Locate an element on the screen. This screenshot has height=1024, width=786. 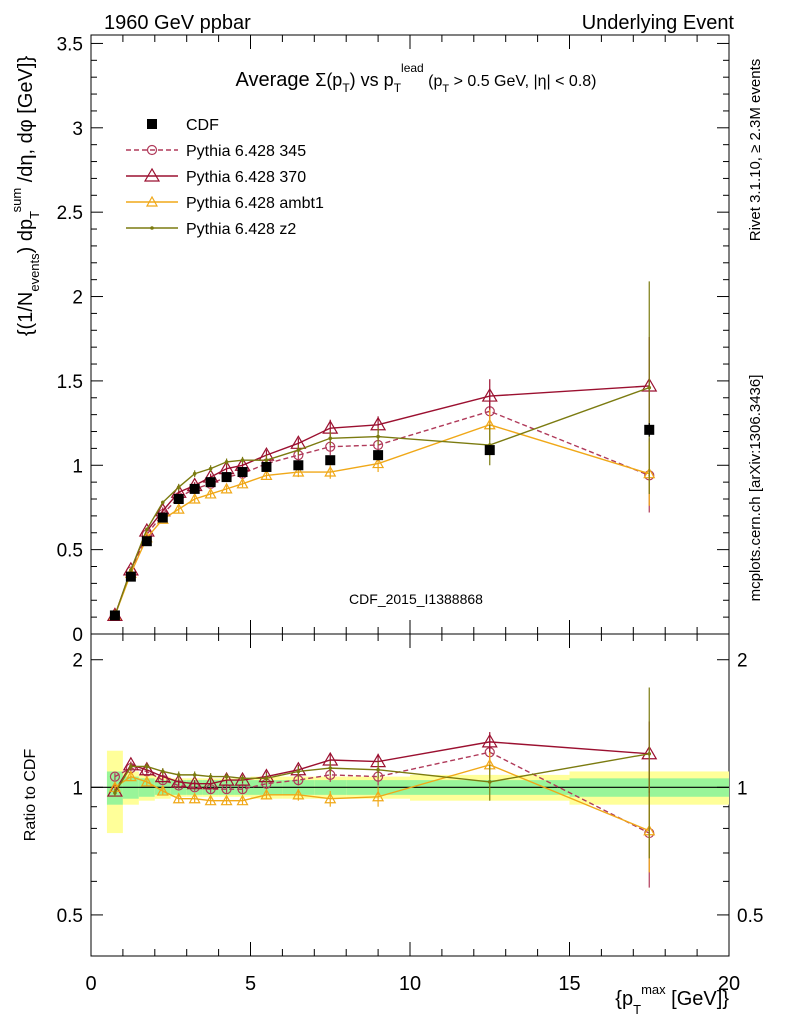
x-tick-label: 0 is located at coordinates (90, 984).